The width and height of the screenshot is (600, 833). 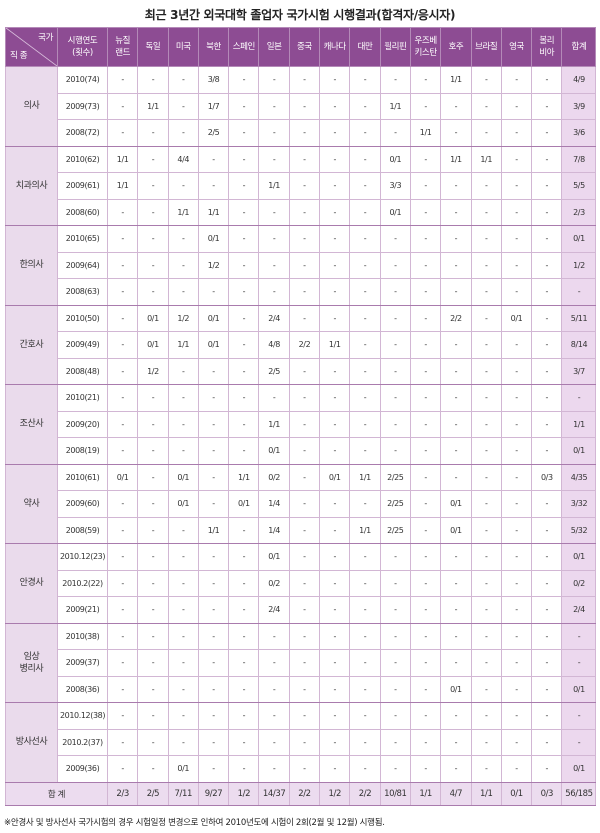 I want to click on row-total-cell: 7/8, so click(x=579, y=159).